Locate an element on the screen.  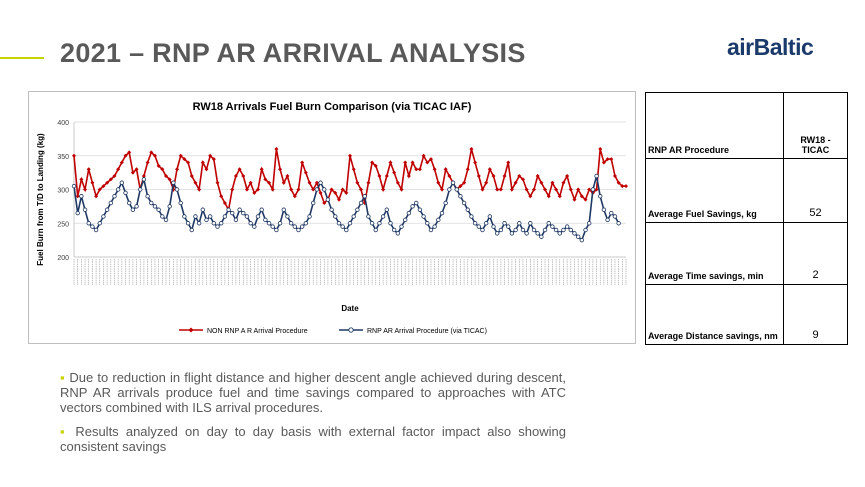
table-header-value: RW18 - TICAC is located at coordinates (815, 125).